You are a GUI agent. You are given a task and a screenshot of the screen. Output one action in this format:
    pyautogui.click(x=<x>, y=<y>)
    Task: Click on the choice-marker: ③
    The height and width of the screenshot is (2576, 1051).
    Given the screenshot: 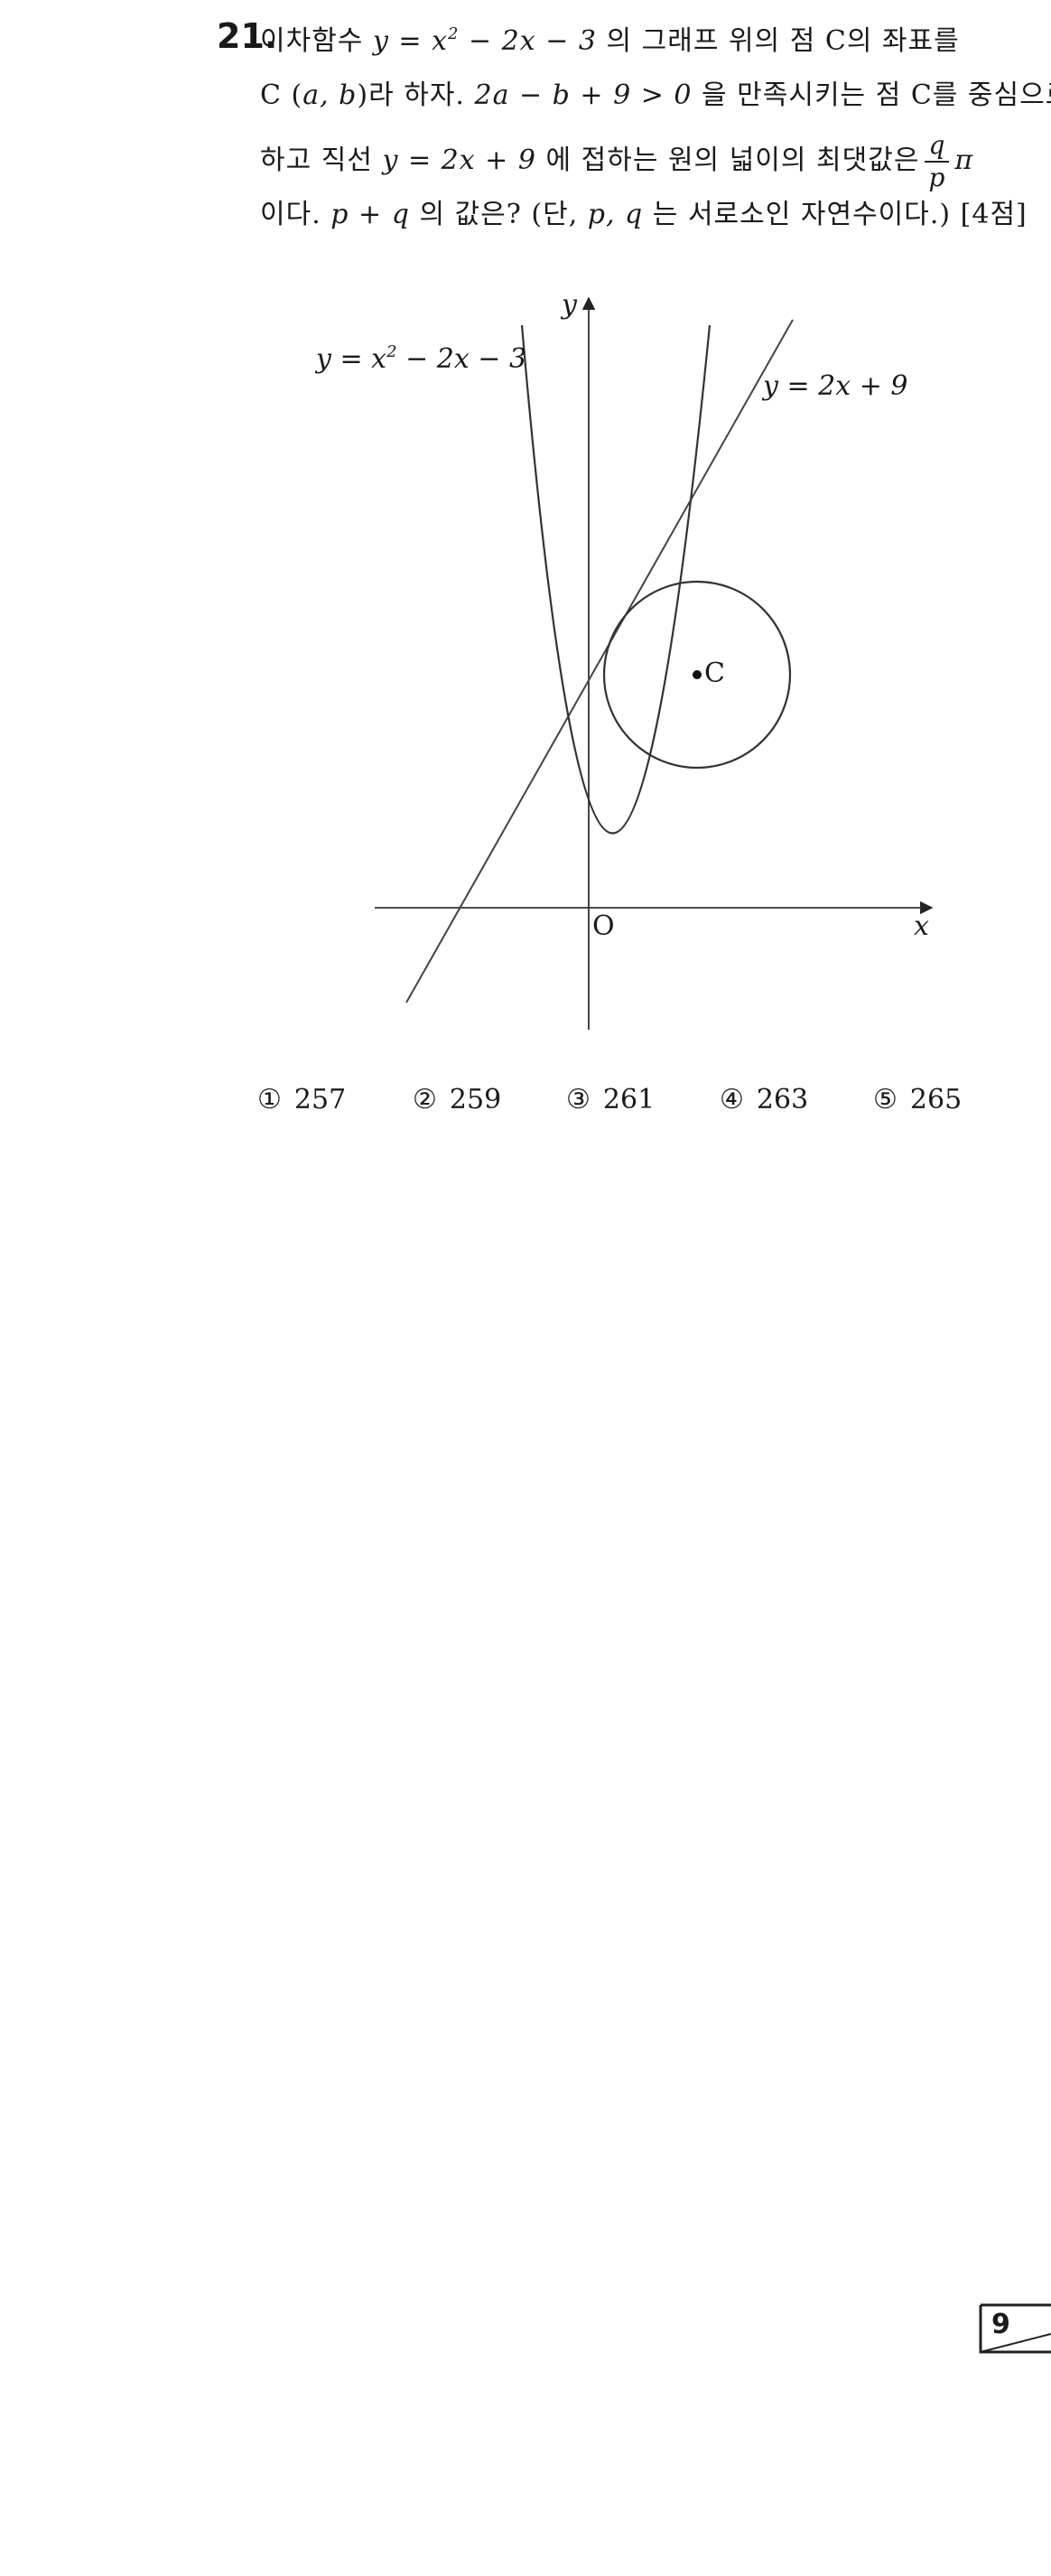 What is the action you would take?
    pyautogui.click(x=578, y=1099)
    